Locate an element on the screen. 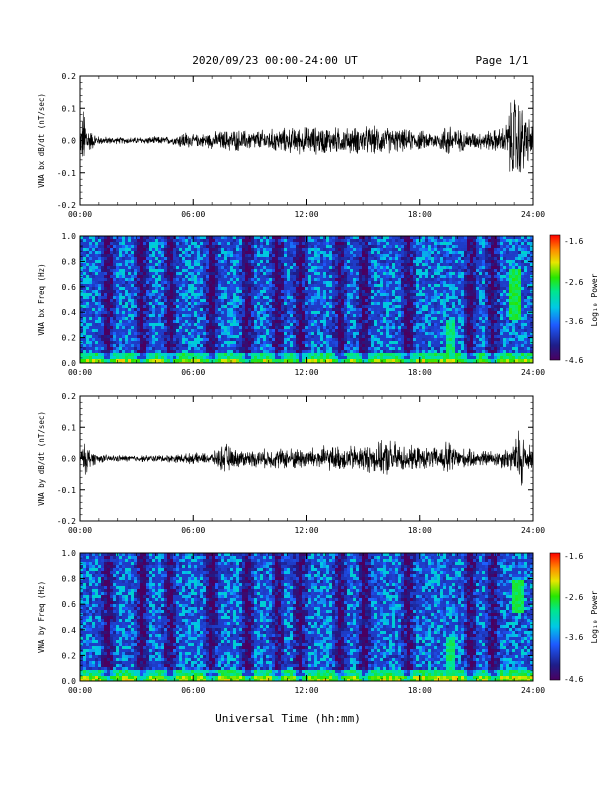 This screenshot has height=792, width=612. panel-2-ytick-label: 0.2 is located at coordinates (69, 338).